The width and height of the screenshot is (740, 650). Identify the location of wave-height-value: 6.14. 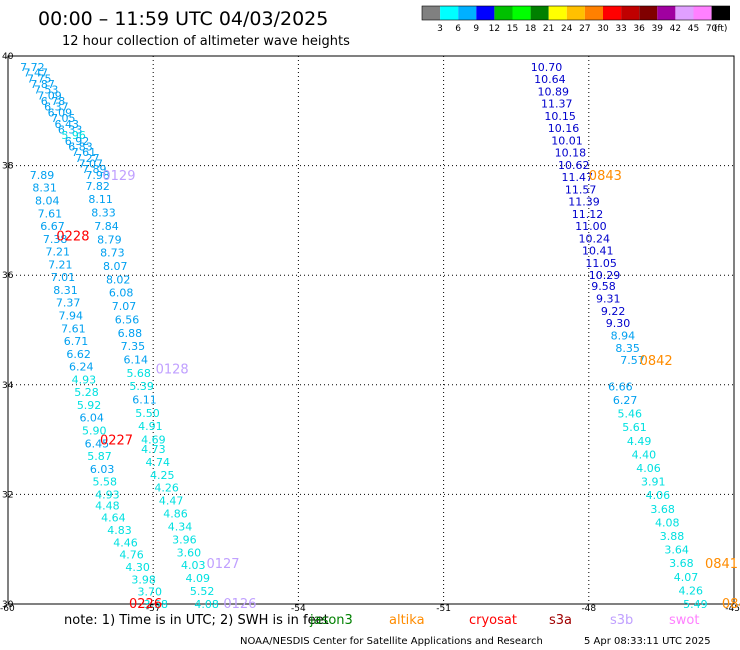
(136, 359).